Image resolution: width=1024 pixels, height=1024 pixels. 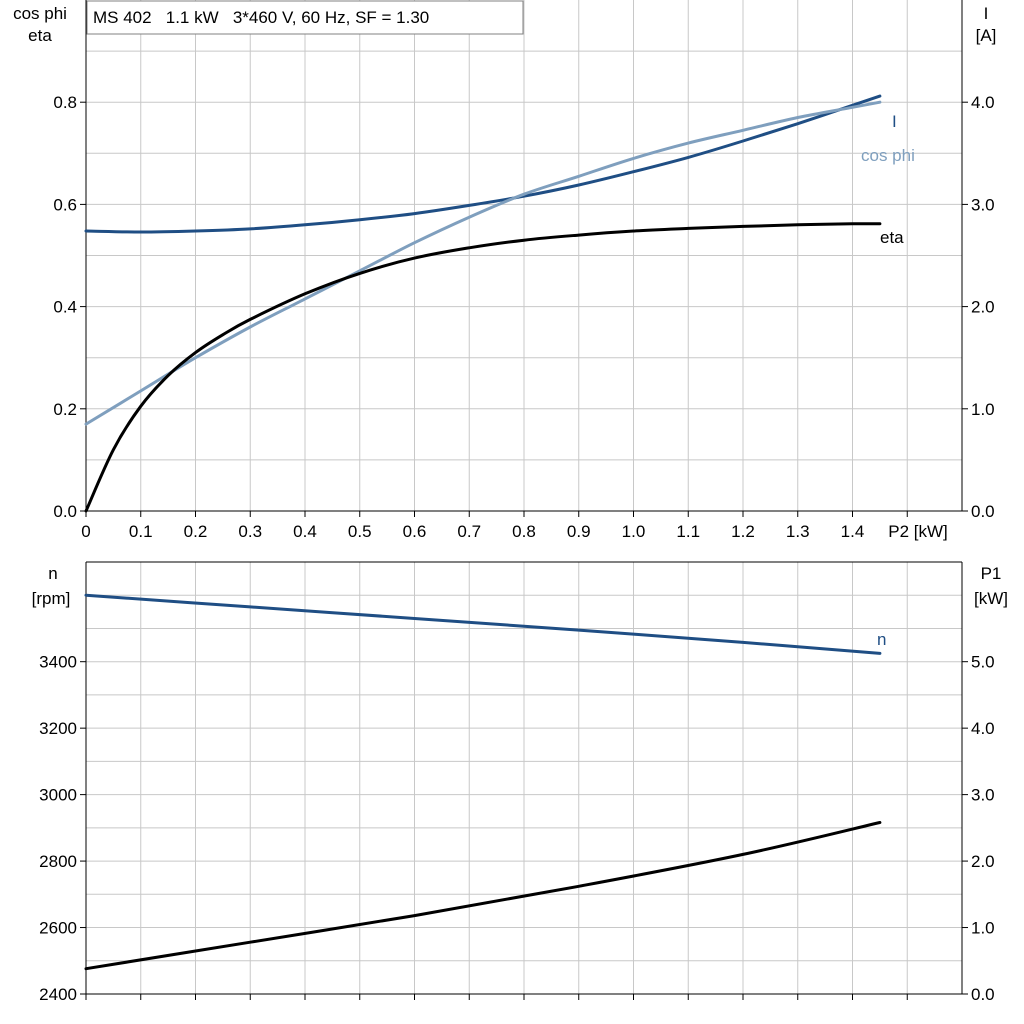 What do you see at coordinates (986, 13) in the screenshot?
I see `top-right-axis-label-line1: I` at bounding box center [986, 13].